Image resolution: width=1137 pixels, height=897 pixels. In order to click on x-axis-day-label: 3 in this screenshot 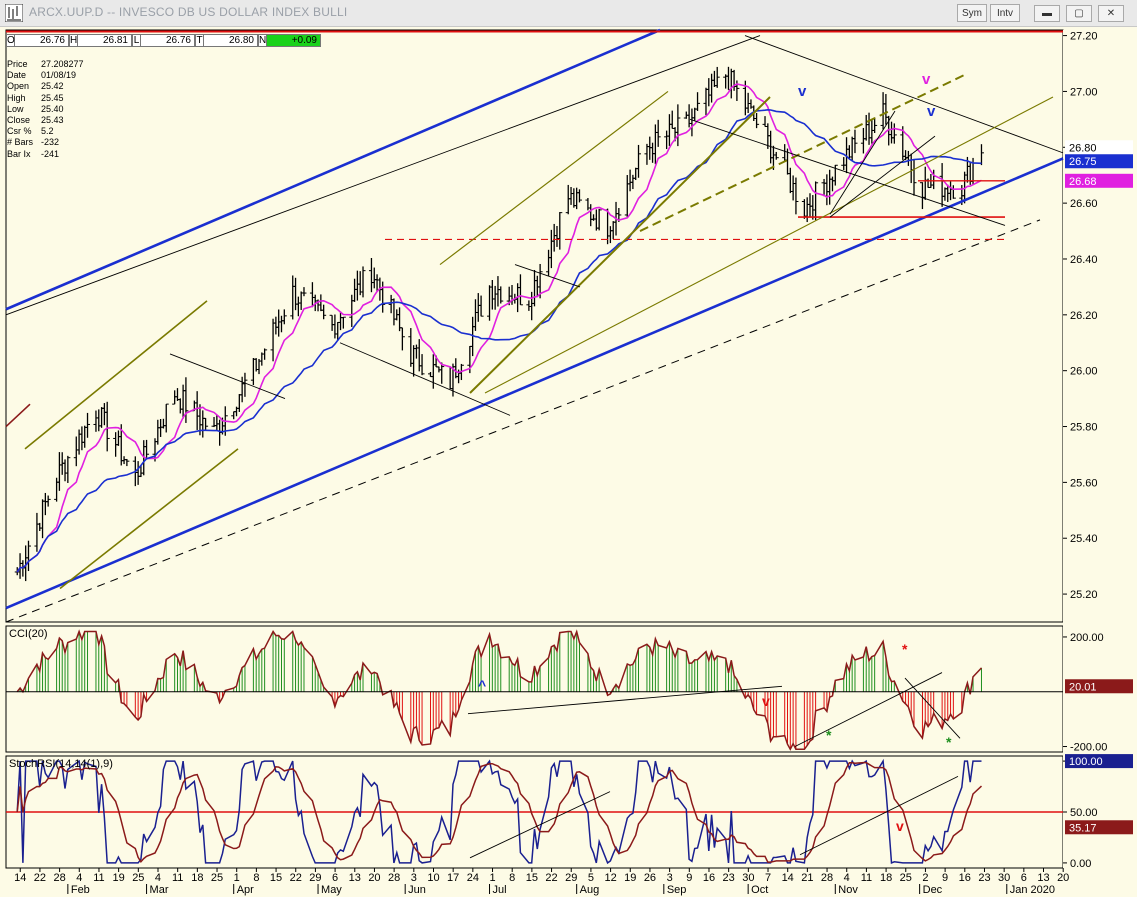, I will do `click(670, 878)`.